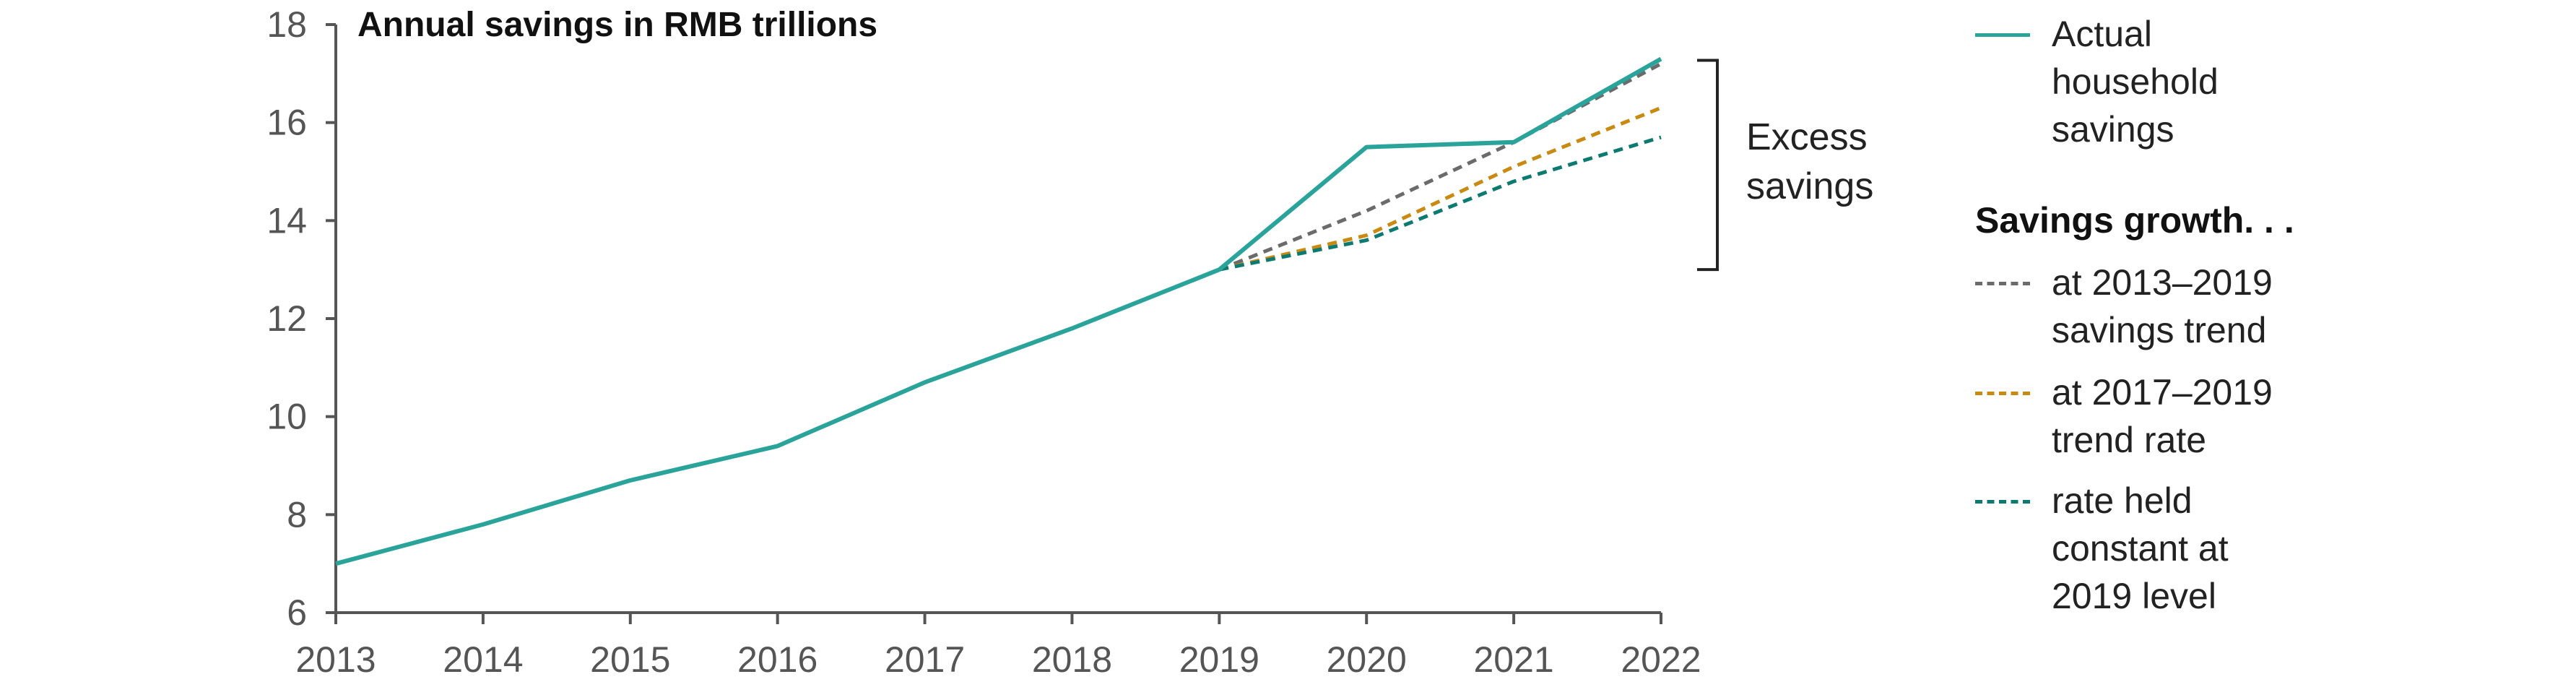 This screenshot has height=695, width=2576. Describe the element at coordinates (777, 659) in the screenshot. I see `x-tick-label: 2016` at that location.